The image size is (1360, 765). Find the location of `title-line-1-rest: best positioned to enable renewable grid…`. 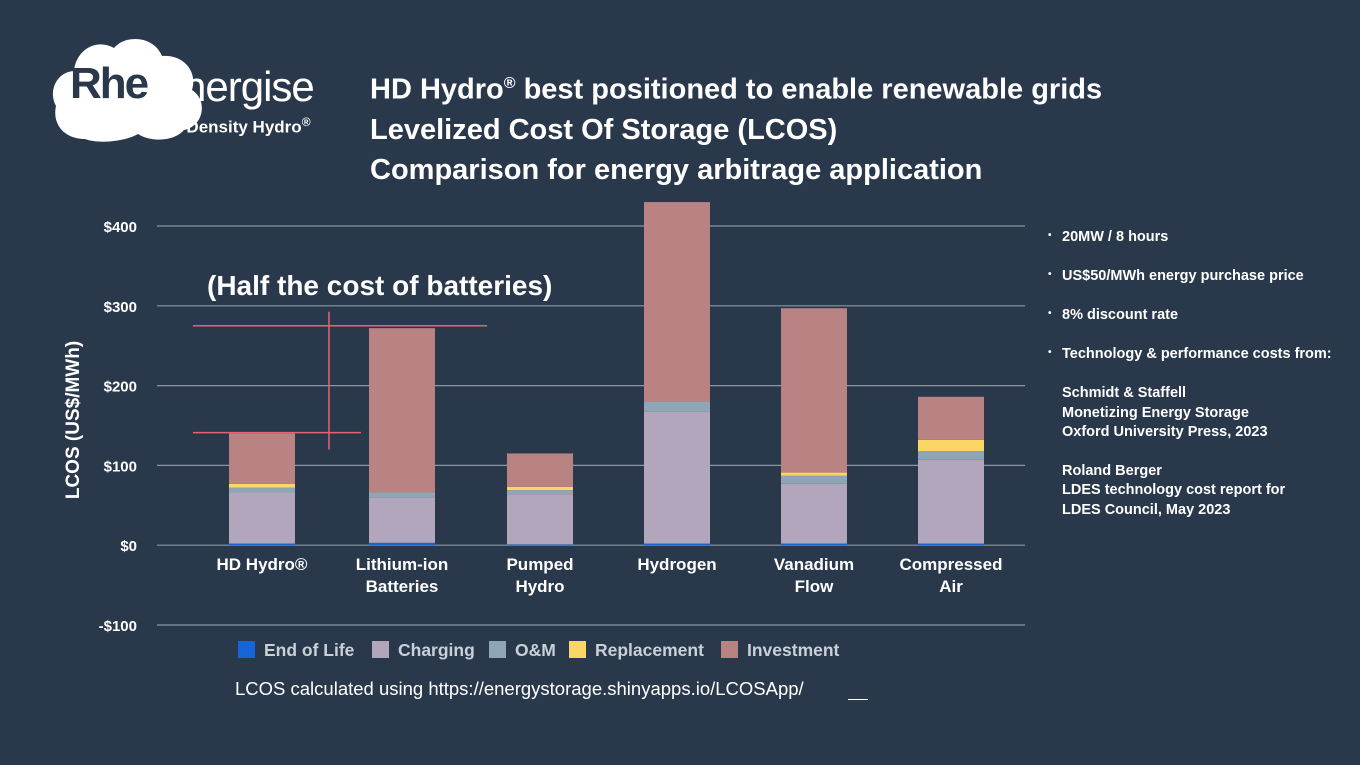

title-line-1-rest: best positioned to enable renewable grid… is located at coordinates (809, 89).